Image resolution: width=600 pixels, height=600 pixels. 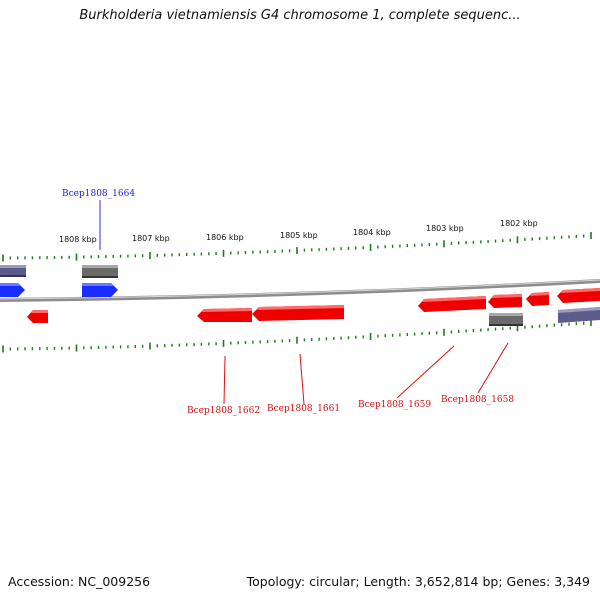 What do you see at coordinates (372, 232) in the screenshot?
I see `scale-label-1804: 1804 kbp` at bounding box center [372, 232].